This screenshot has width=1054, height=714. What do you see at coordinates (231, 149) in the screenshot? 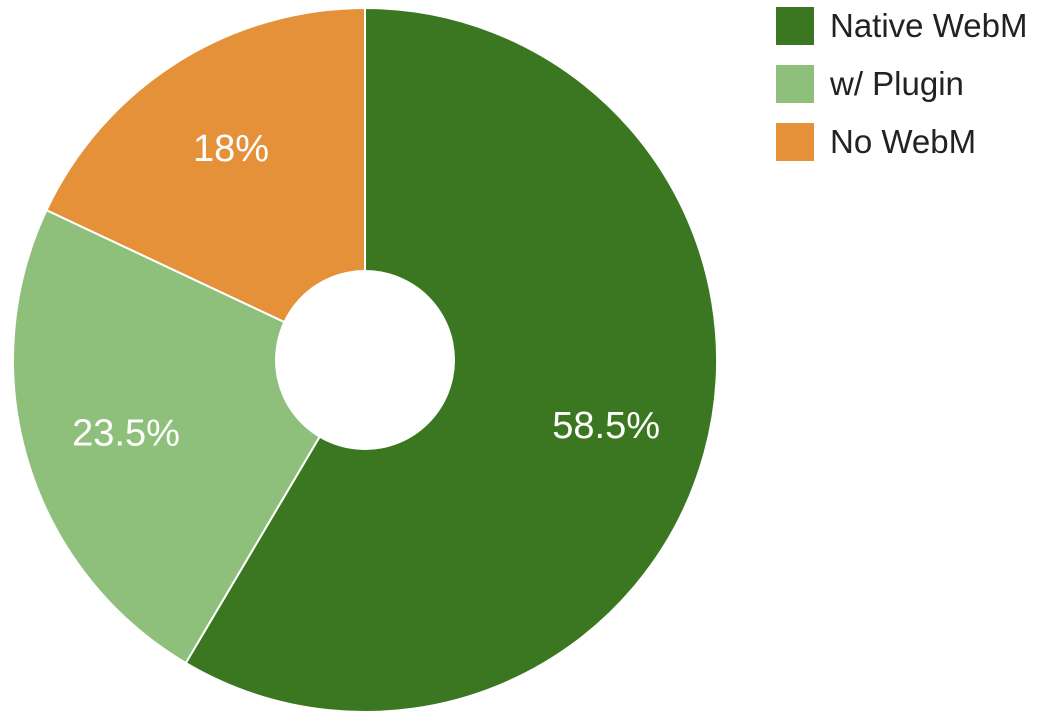
I see `slice-label-no-webm: 18%` at bounding box center [231, 149].